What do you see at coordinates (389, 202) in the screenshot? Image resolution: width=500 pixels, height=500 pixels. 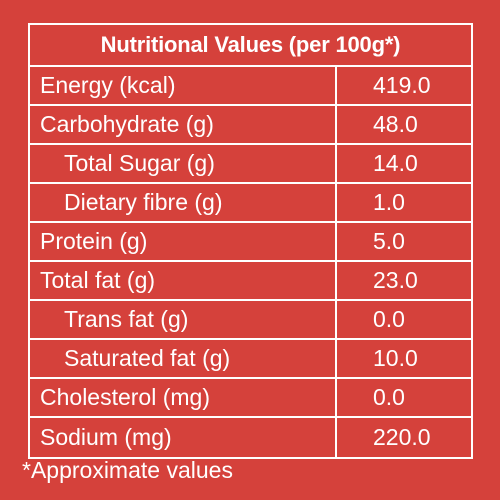 I see `row-value: 1.0` at bounding box center [389, 202].